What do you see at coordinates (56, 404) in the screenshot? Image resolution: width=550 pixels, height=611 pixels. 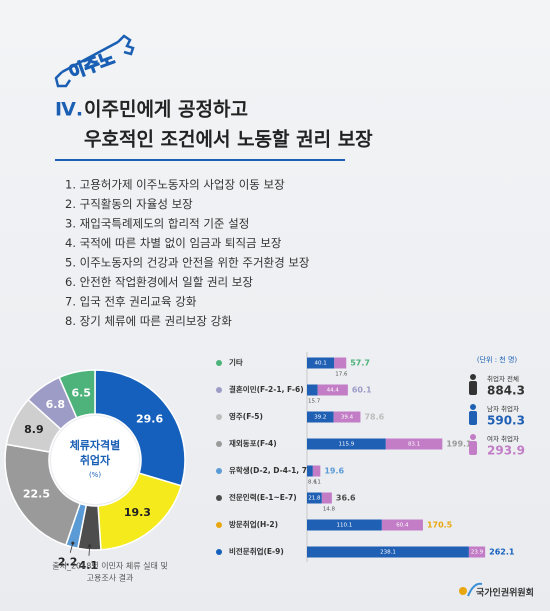 I see `slice-label: 6.8` at bounding box center [56, 404].